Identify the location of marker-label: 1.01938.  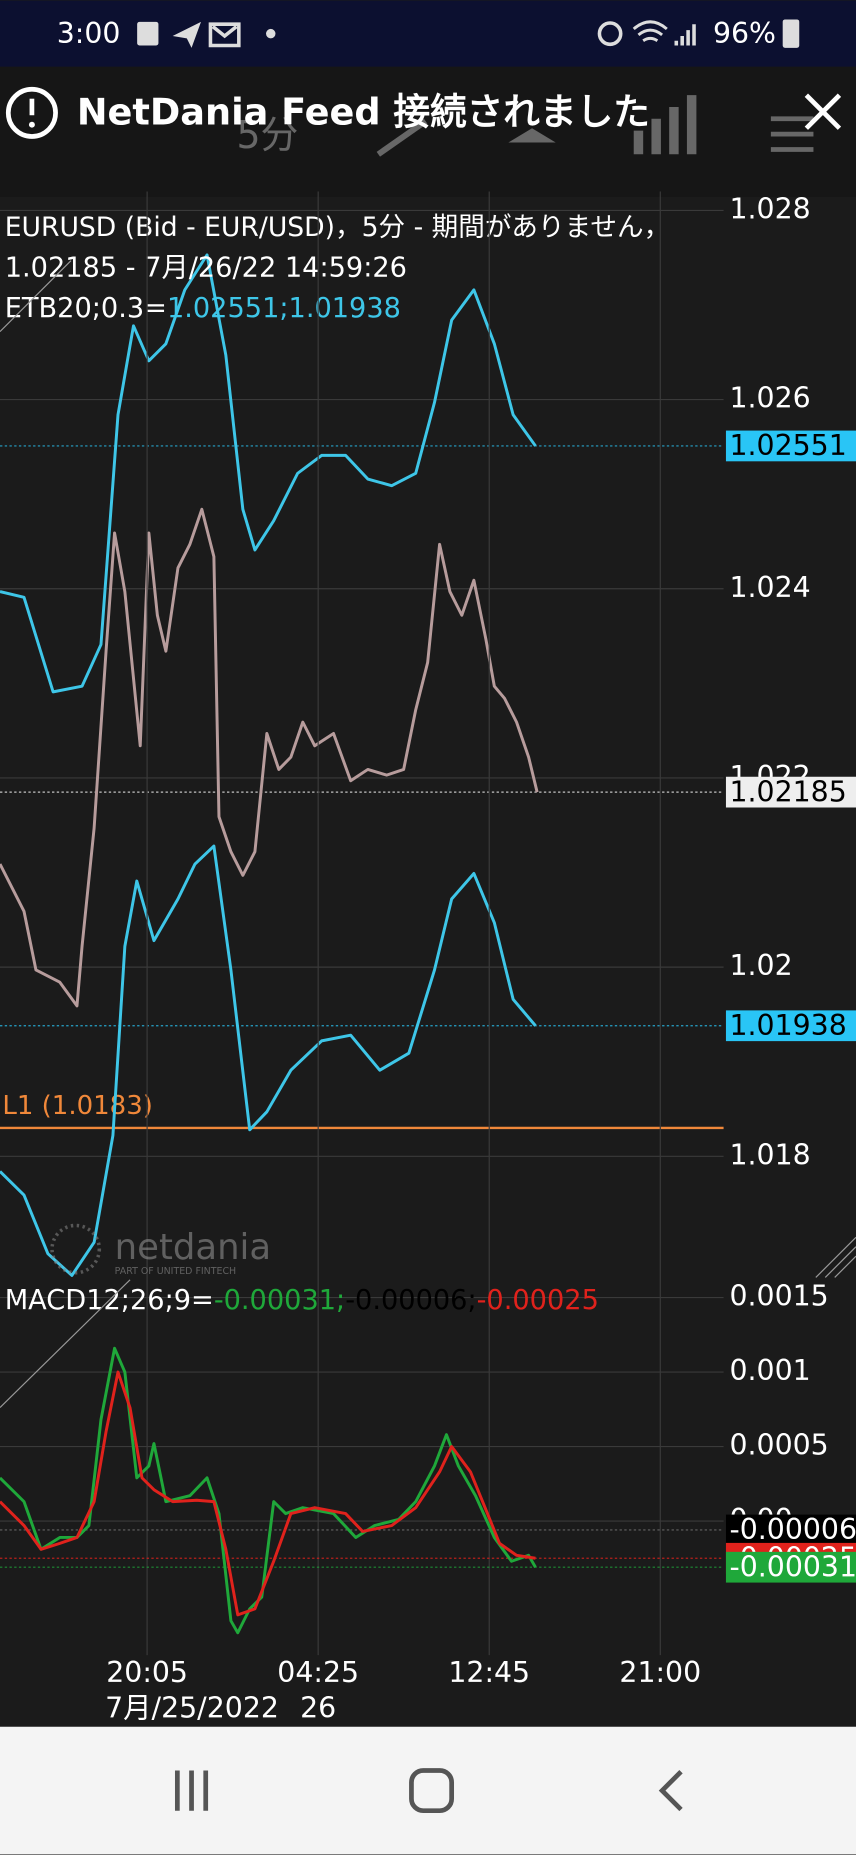
(787, 1025).